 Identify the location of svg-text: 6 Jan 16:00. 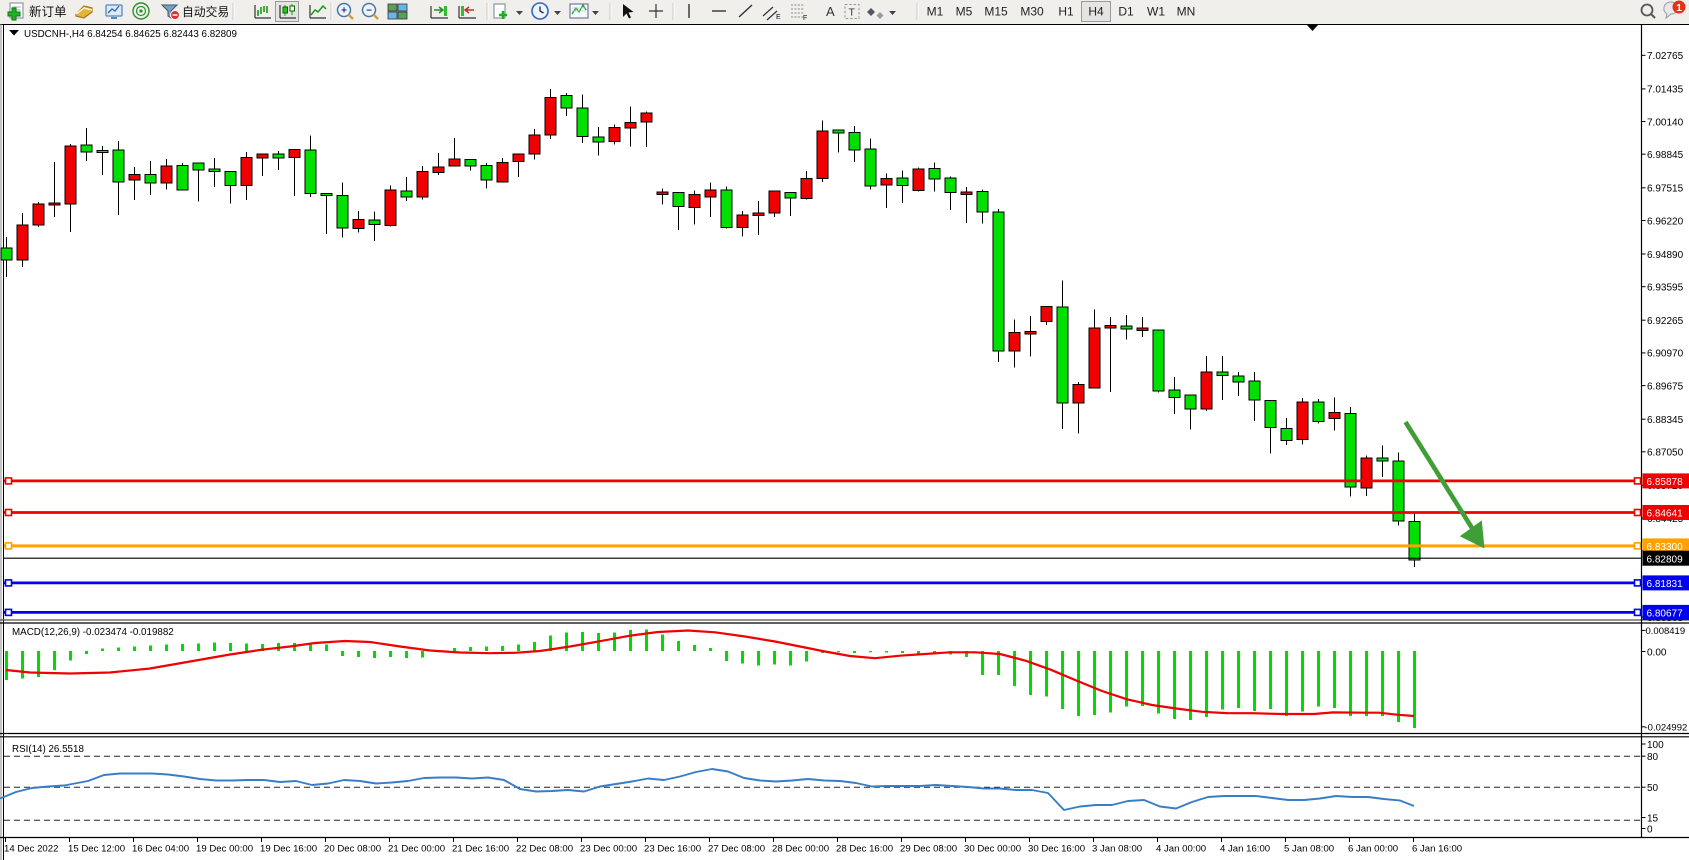
(1437, 849).